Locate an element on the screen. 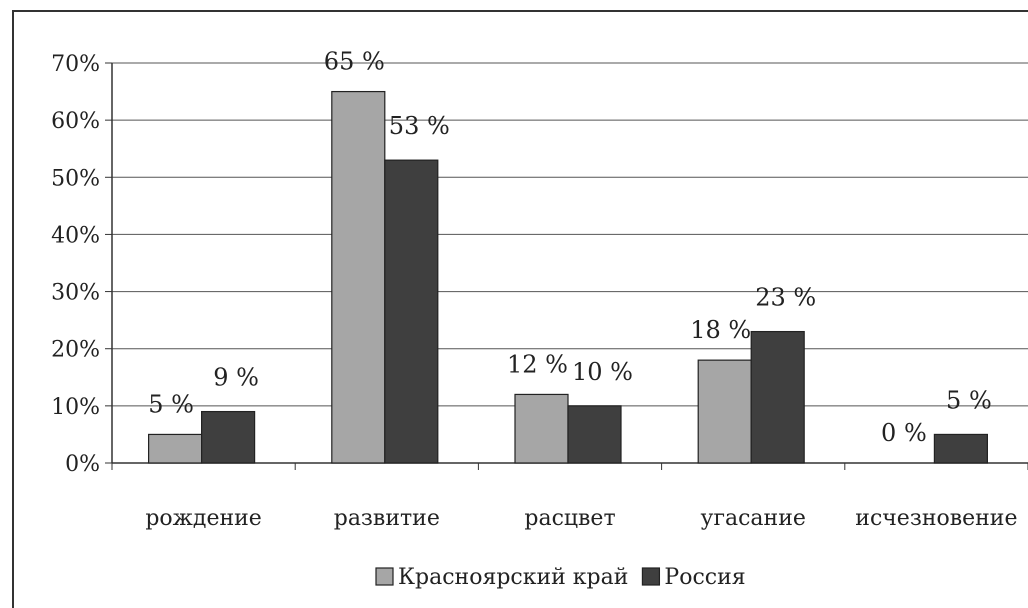 This screenshot has height=608, width=1028. y-tick-label: 10% is located at coordinates (75, 407).